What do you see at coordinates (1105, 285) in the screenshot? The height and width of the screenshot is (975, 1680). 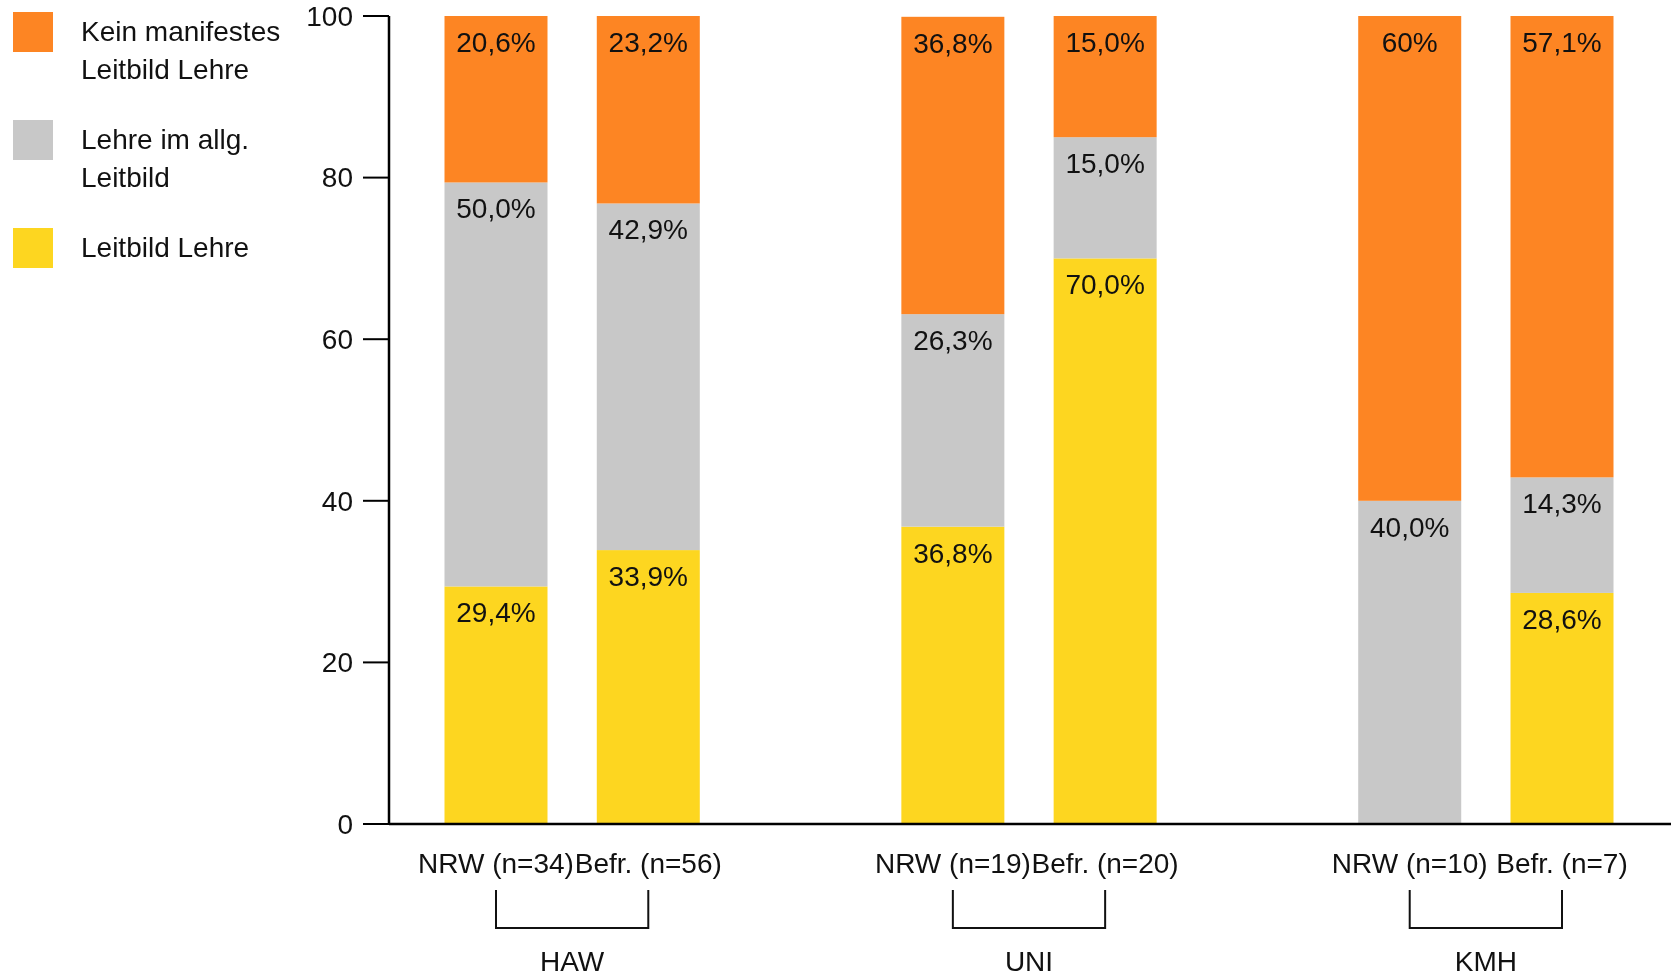 I see `data-label: 70,0%` at bounding box center [1105, 285].